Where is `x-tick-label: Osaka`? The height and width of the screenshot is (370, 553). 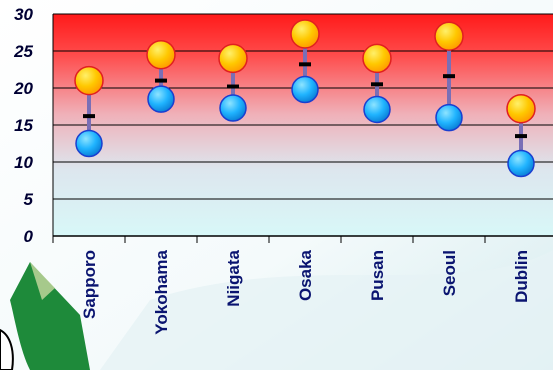
x-tick-label: Osaka is located at coordinates (305, 275).